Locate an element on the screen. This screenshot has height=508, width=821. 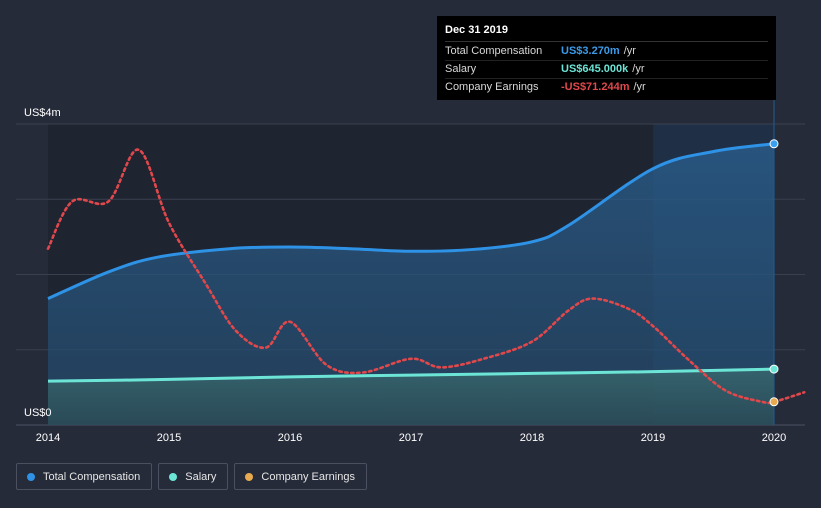
tooltip-row-salary: Salary US$645.000k /yr is located at coordinates (606, 70).